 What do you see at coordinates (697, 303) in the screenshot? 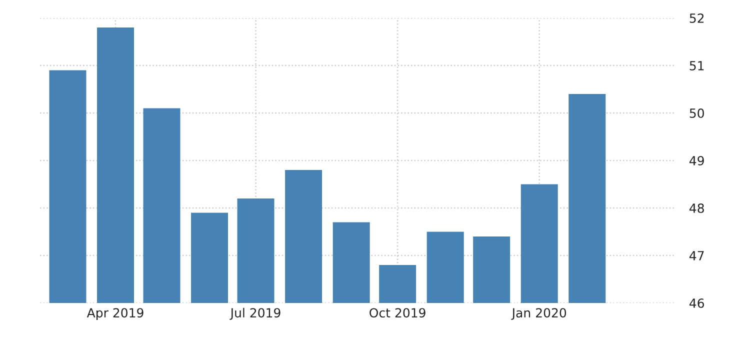
I see `y-tick-label: 46` at bounding box center [697, 303].